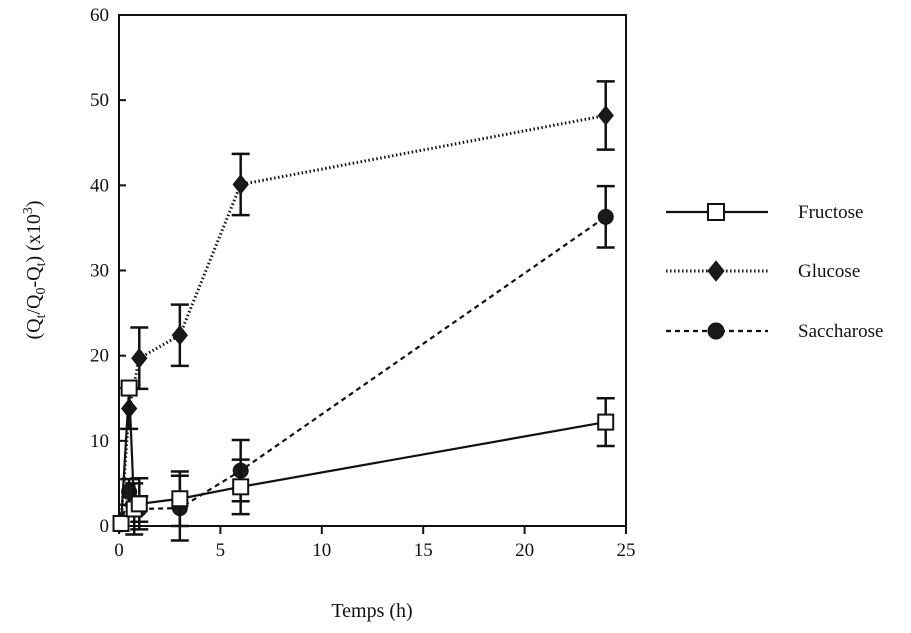 The width and height of the screenshot is (911, 633). Describe the element at coordinates (99, 15) in the screenshot. I see `y-tick-label: 60` at that location.